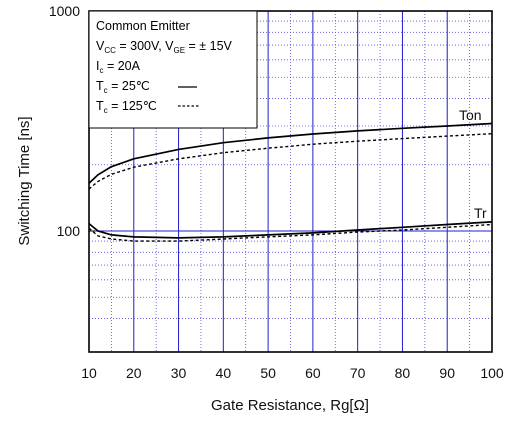 This screenshot has height=421, width=509. Describe the element at coordinates (447, 373) in the screenshot. I see `x-tick-label-90: 90` at that location.